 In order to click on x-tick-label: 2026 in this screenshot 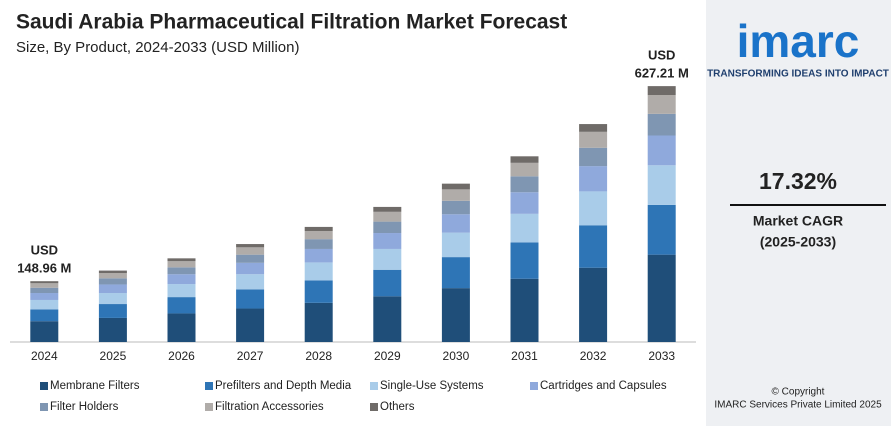, I will do `click(181, 356)`.